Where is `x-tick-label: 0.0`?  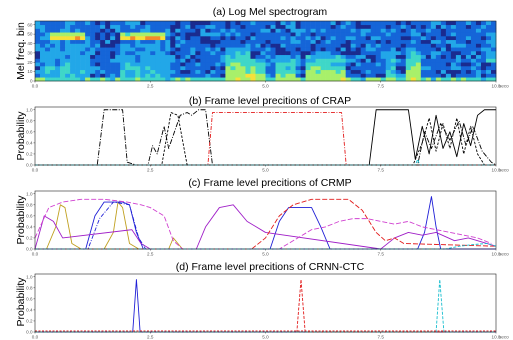 x-tick-label: 0.0 is located at coordinates (35, 86).